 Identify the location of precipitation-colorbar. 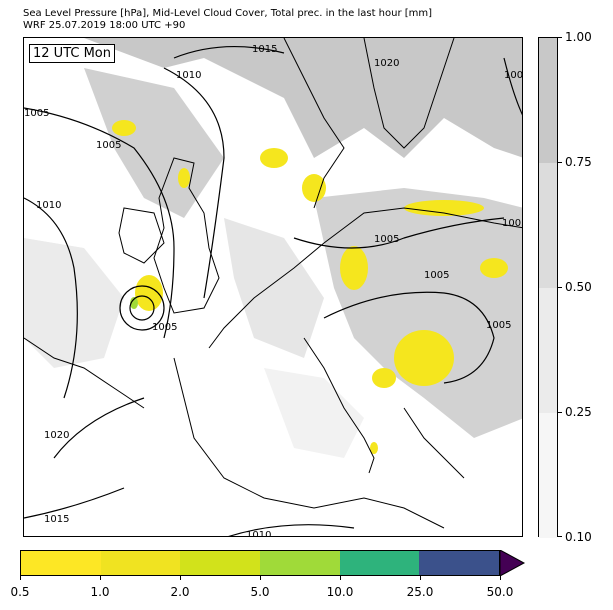
(260, 563).